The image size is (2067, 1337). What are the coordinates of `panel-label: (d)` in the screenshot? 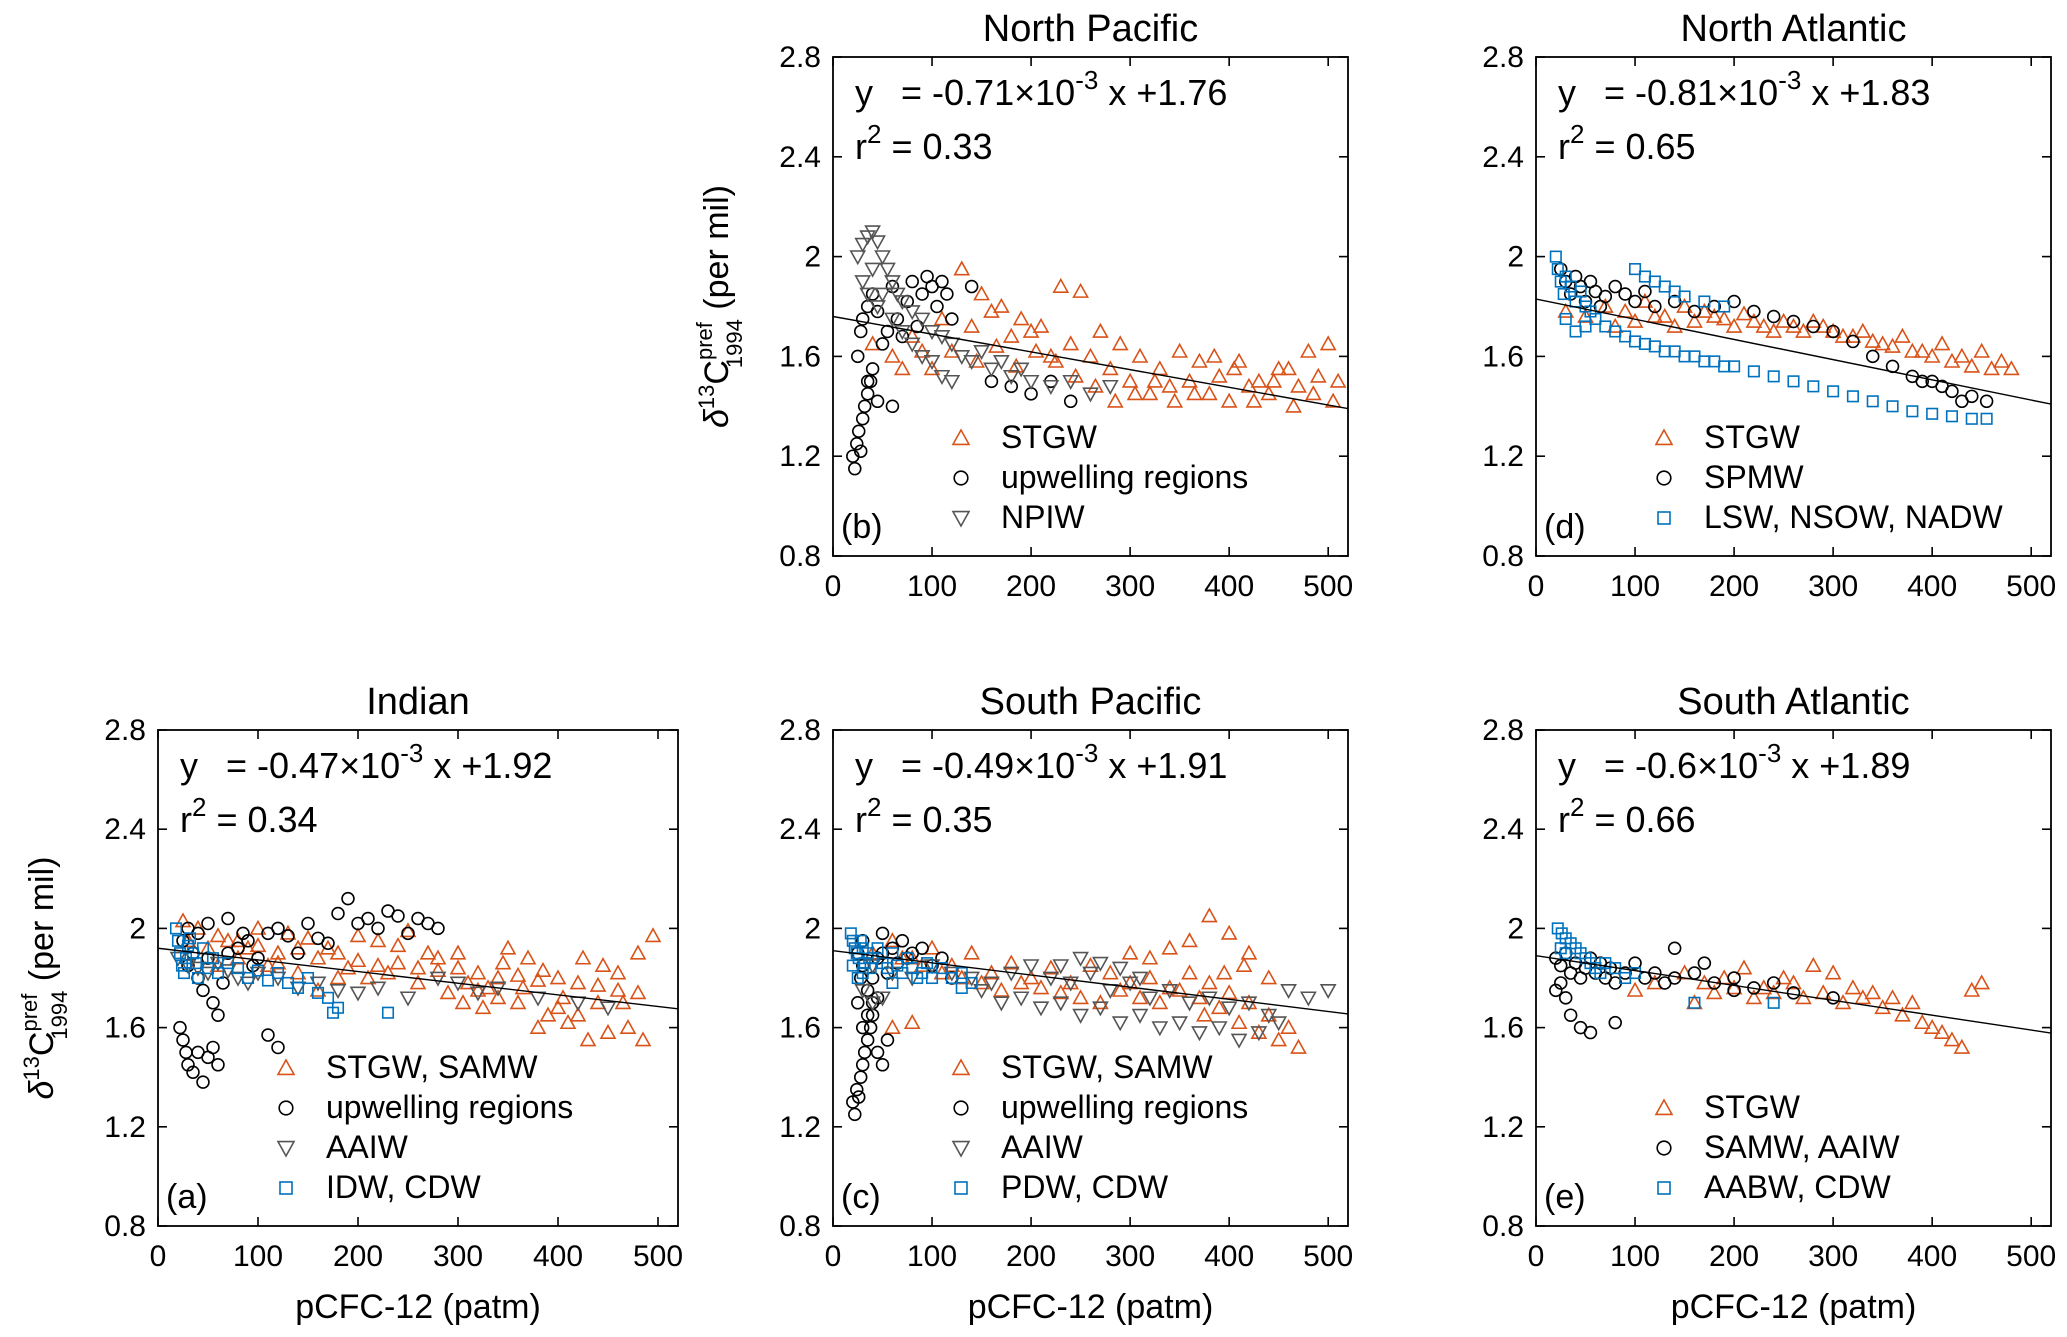 It's located at (1565, 527).